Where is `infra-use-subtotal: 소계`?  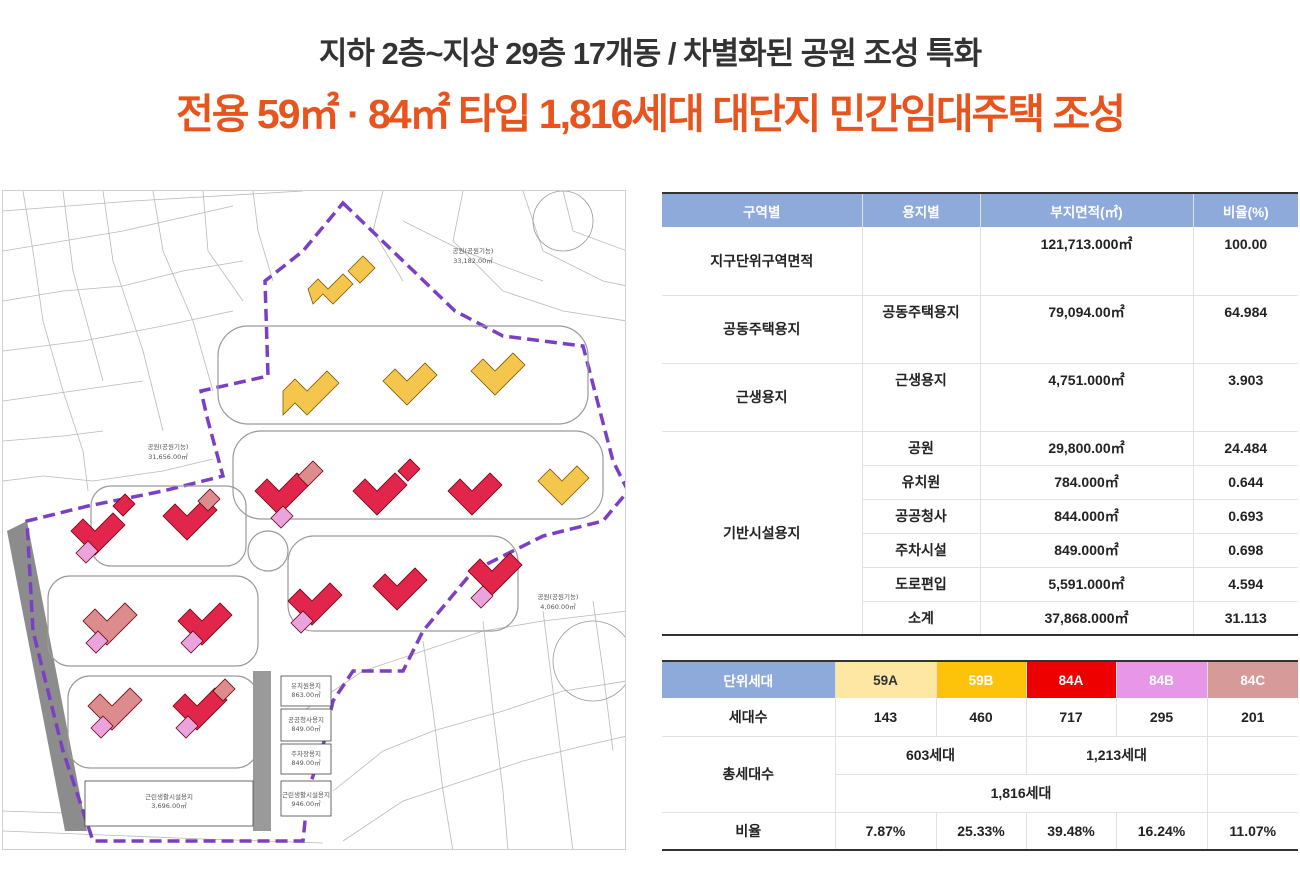 infra-use-subtotal: 소계 is located at coordinates (921, 618).